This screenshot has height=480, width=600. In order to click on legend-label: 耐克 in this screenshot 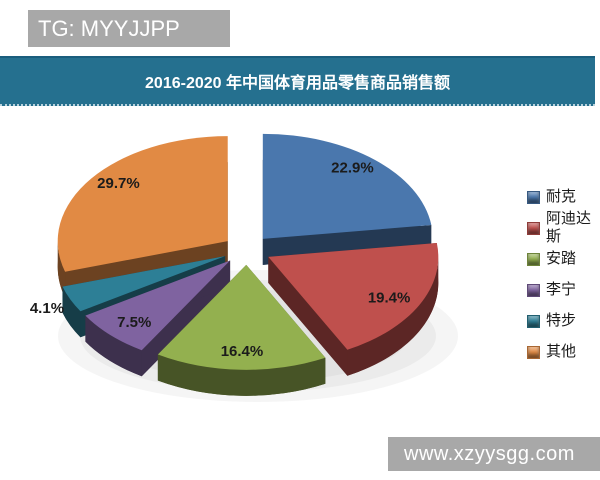, I will do `click(561, 196)`.